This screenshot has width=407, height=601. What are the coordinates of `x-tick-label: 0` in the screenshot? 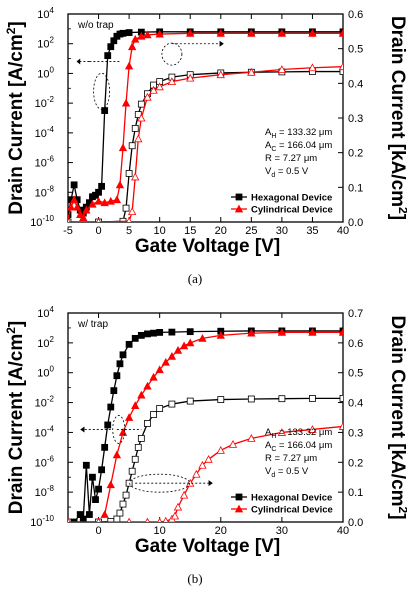 It's located at (98, 231).